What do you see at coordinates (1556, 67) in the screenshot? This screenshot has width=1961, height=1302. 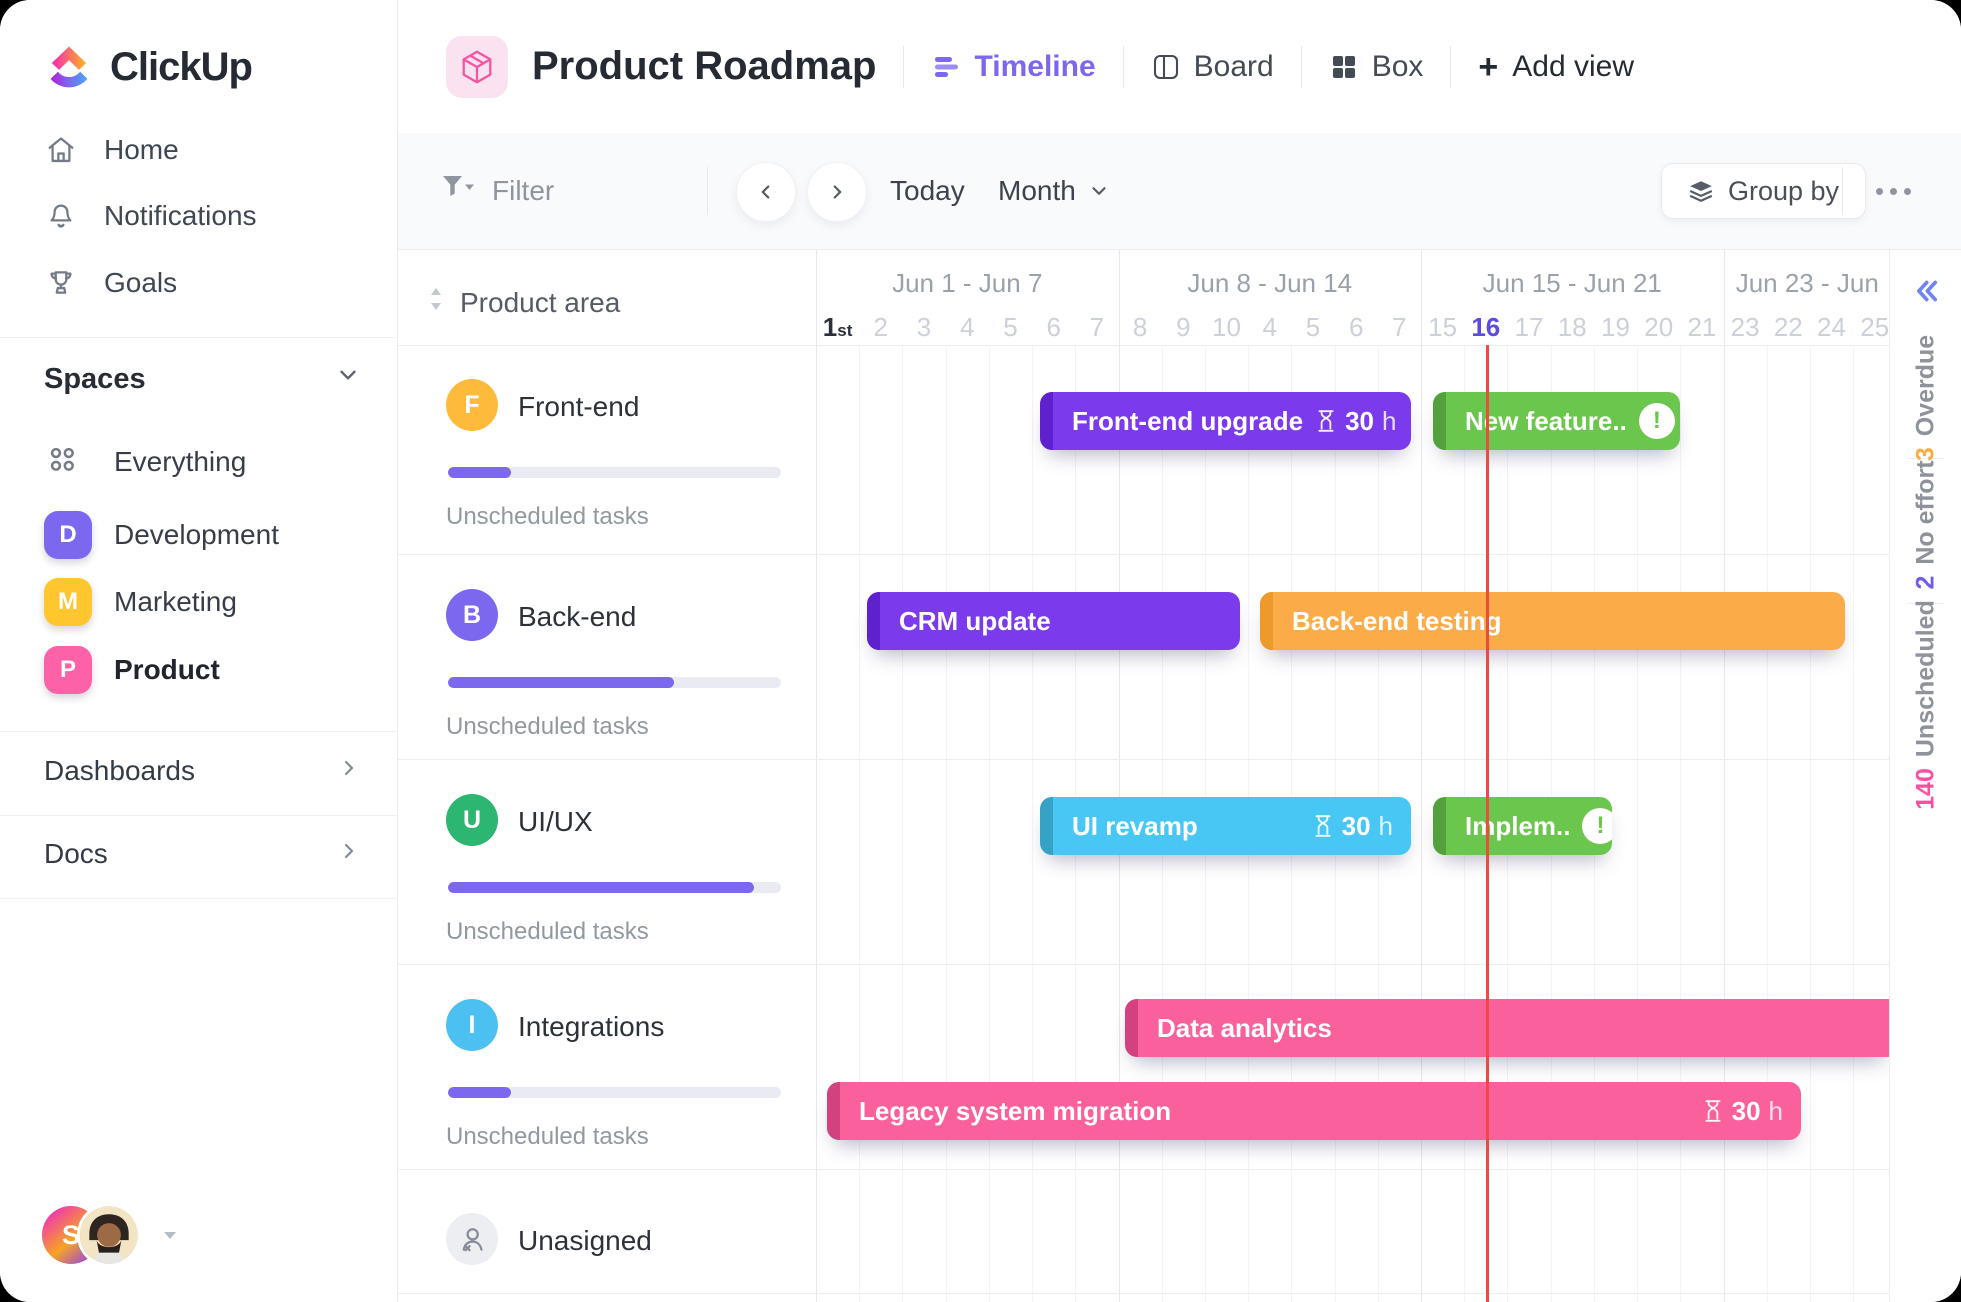 I see `add-view-button: + Add view` at bounding box center [1556, 67].